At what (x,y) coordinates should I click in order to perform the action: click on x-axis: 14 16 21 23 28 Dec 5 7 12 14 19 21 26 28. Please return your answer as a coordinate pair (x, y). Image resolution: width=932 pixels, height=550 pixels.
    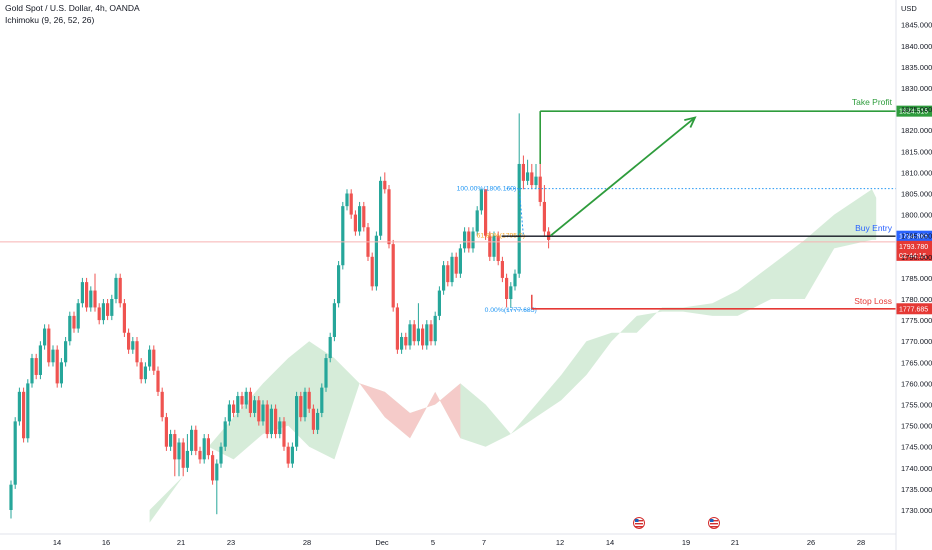
    Looking at the image, I should click on (448, 540).